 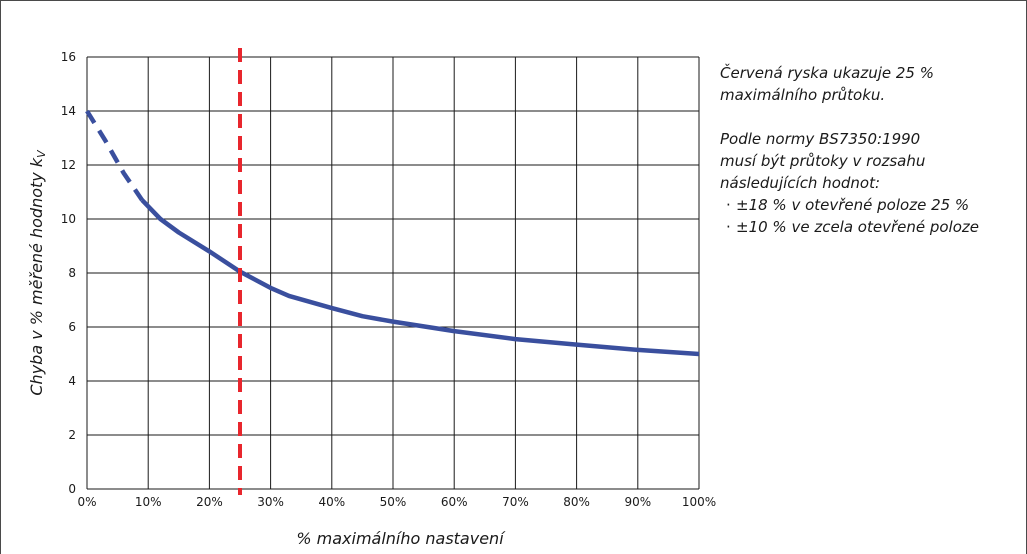 What do you see at coordinates (515, 502) in the screenshot?
I see `x-tick-label: 70%` at bounding box center [515, 502].